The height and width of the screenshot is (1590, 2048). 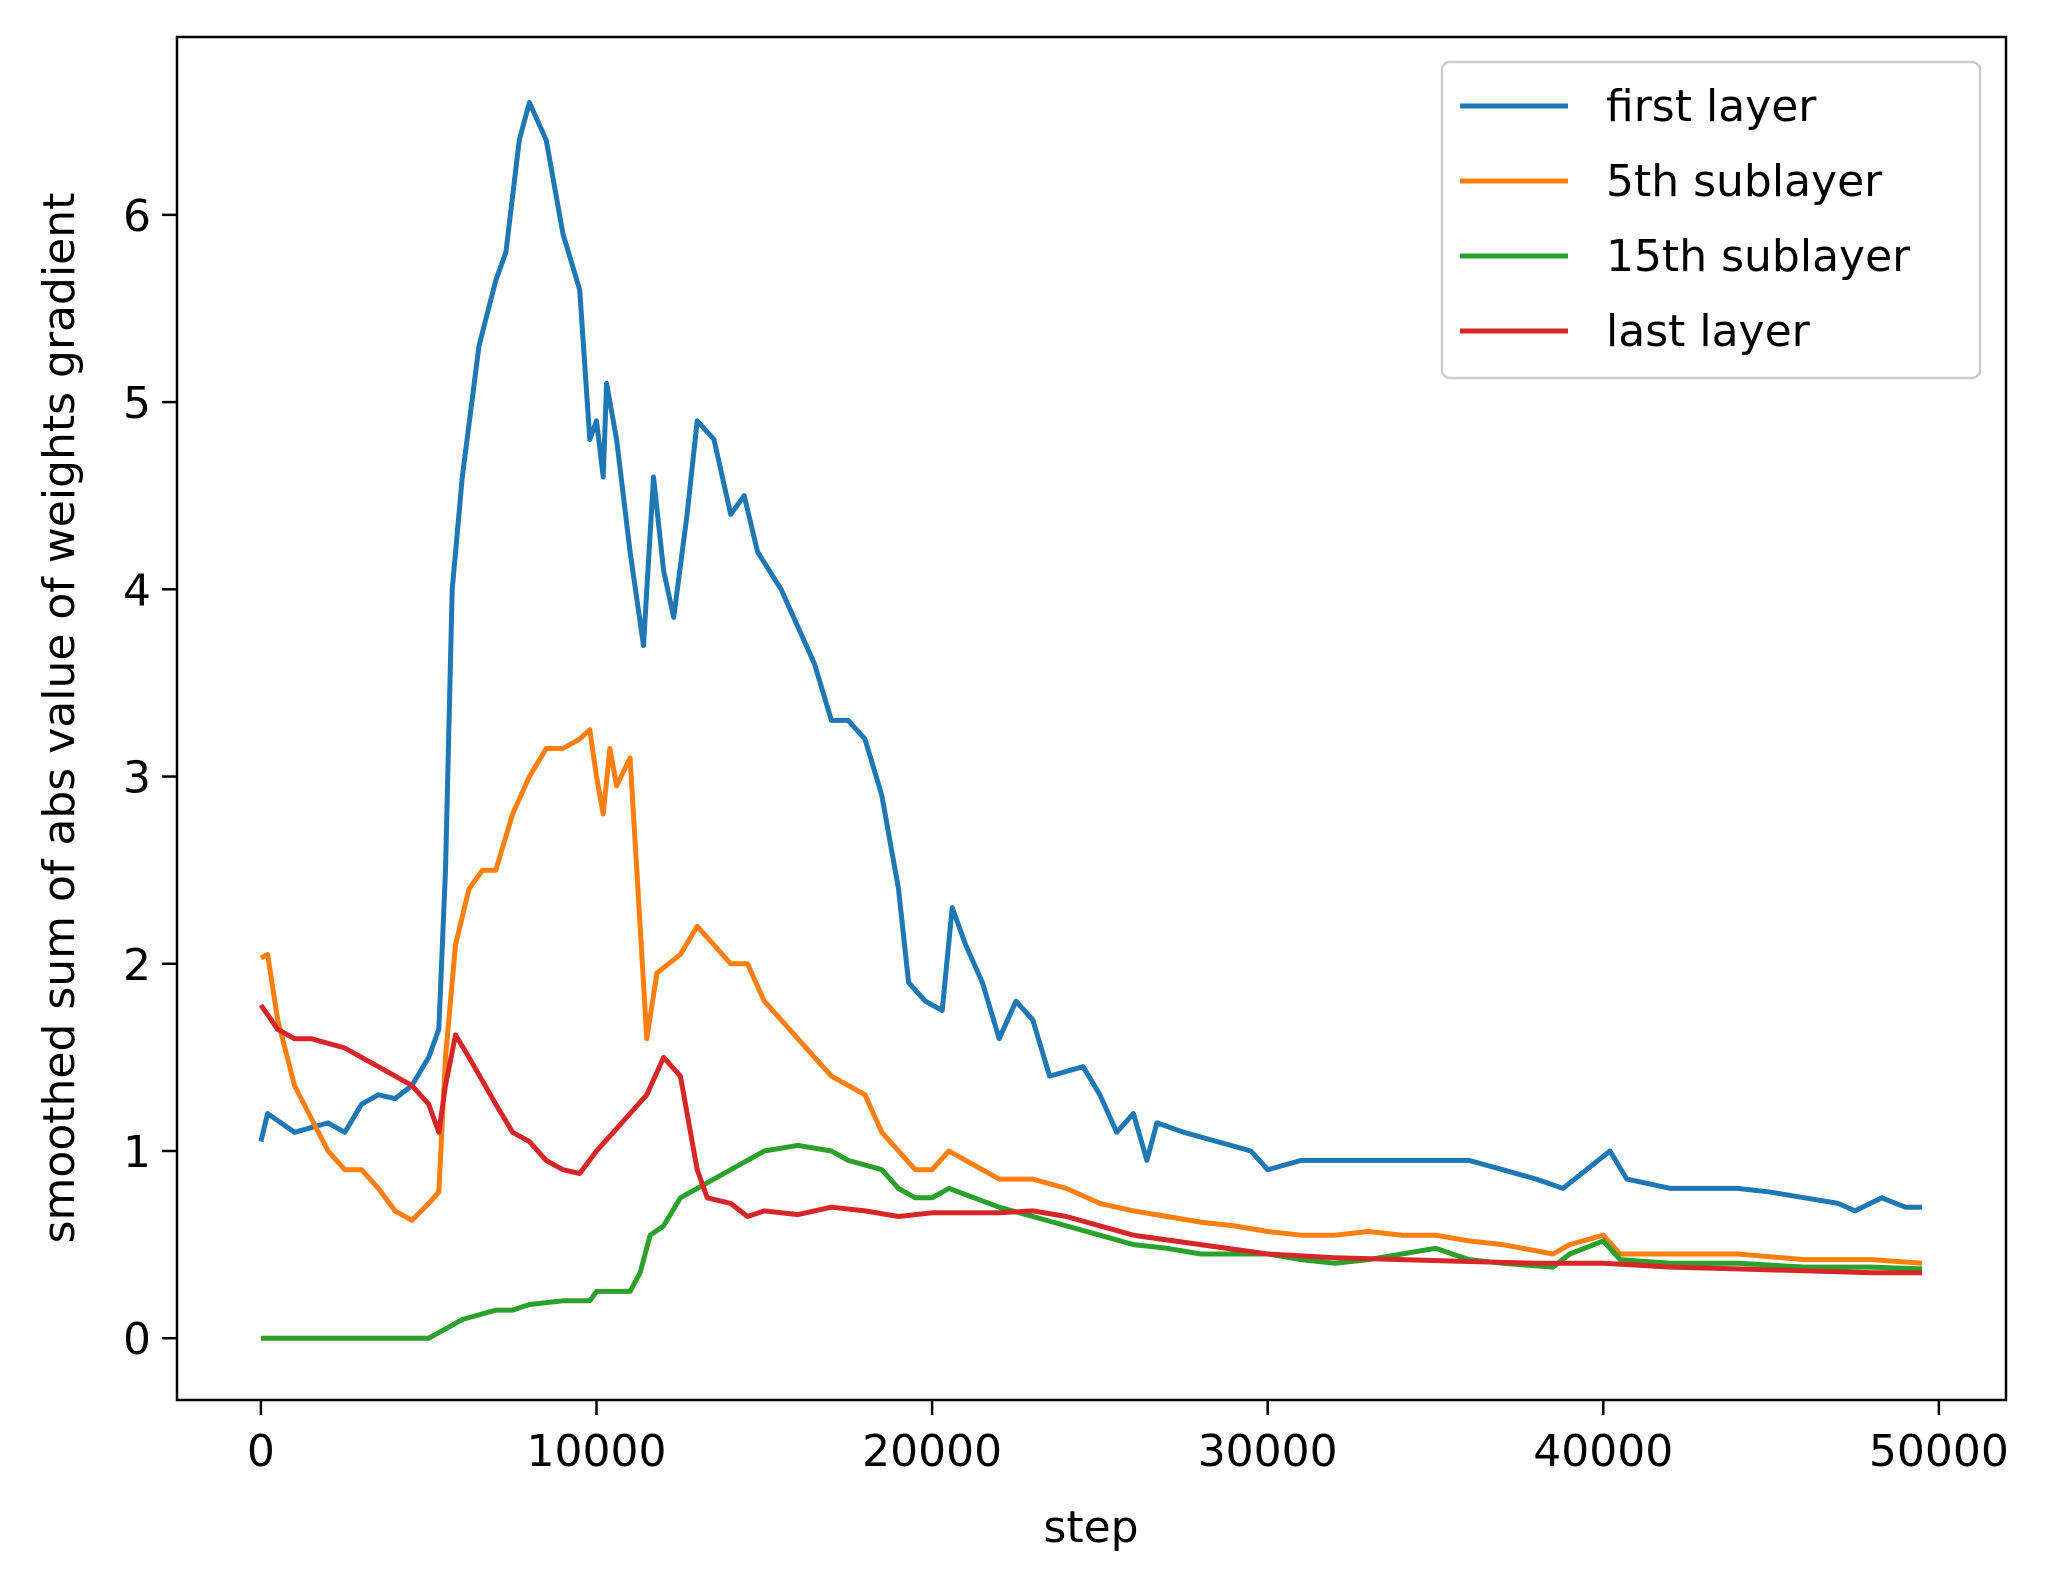 I want to click on x-tick-label: 0, so click(x=261, y=1451).